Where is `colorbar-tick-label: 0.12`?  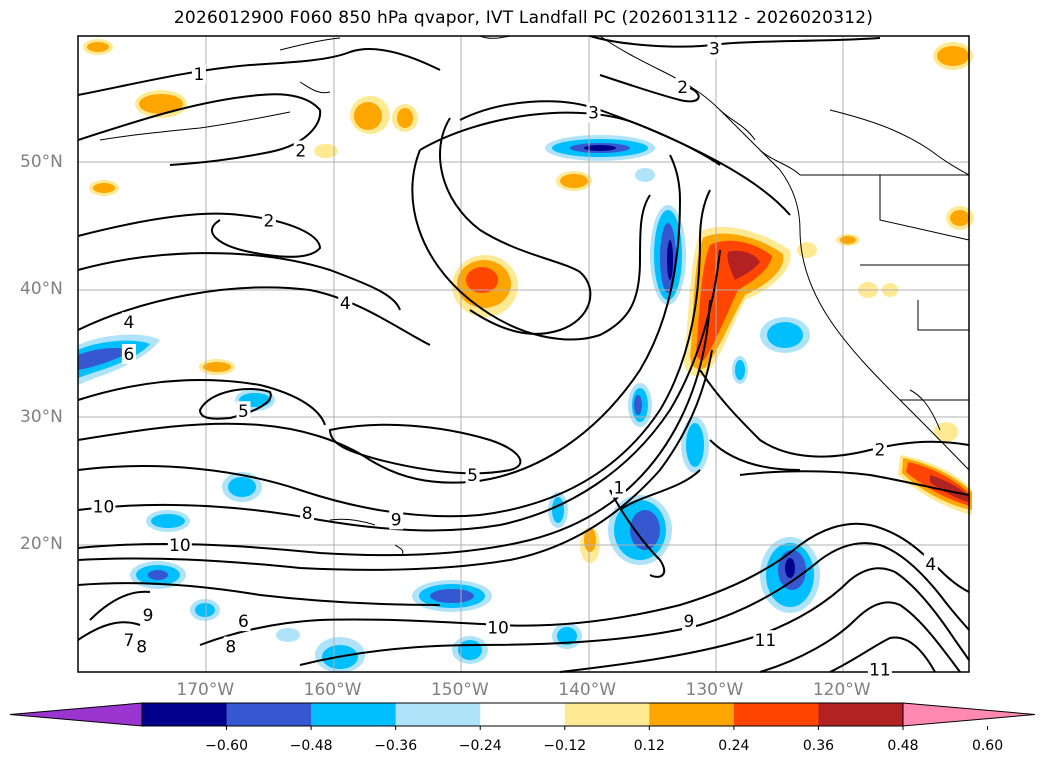
colorbar-tick-label: 0.12 is located at coordinates (649, 746).